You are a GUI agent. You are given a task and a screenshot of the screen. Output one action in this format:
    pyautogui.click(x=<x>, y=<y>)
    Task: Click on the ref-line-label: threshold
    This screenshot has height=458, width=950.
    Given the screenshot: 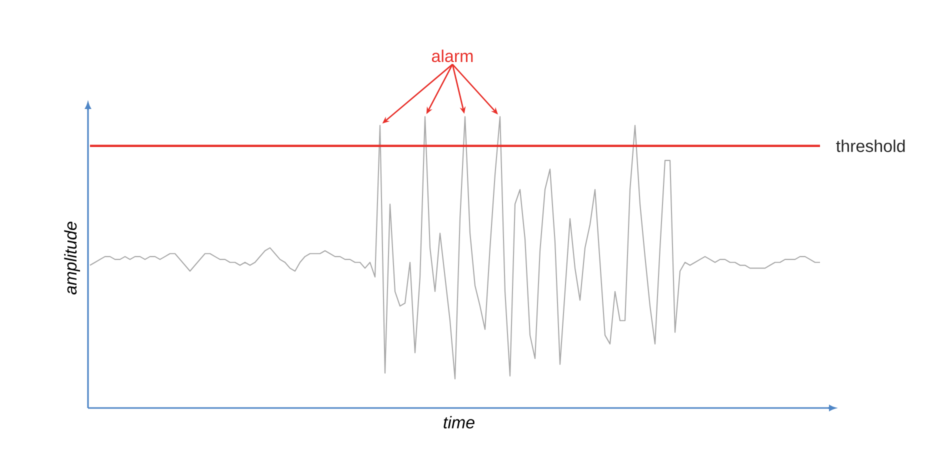 What is the action you would take?
    pyautogui.click(x=870, y=146)
    